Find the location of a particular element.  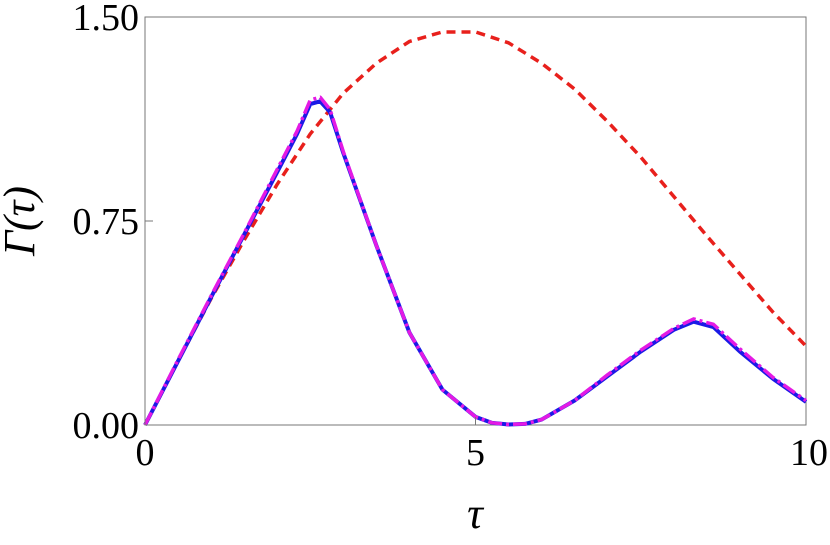

x-tick-label: 5 is located at coordinates (475, 453).